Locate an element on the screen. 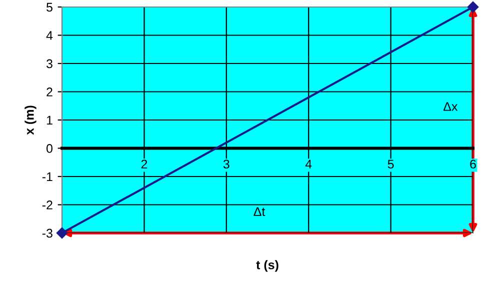 The height and width of the screenshot is (283, 492). y-tick-label: 5 is located at coordinates (49, 7).